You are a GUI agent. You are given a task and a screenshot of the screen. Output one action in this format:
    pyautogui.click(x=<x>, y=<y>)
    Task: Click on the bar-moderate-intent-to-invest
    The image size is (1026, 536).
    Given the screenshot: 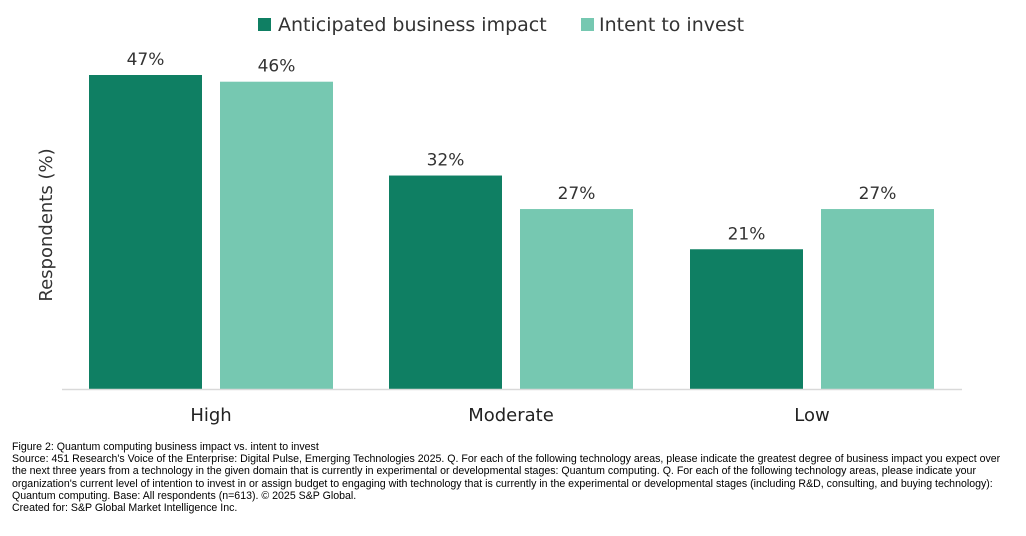 What is the action you would take?
    pyautogui.click(x=576, y=299)
    